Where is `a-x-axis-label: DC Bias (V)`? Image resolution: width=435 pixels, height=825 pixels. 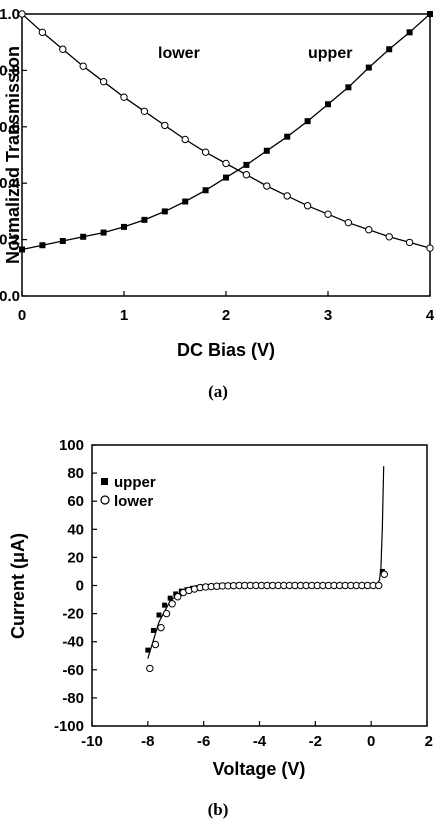 a-x-axis-label: DC Bias (V) is located at coordinates (226, 350).